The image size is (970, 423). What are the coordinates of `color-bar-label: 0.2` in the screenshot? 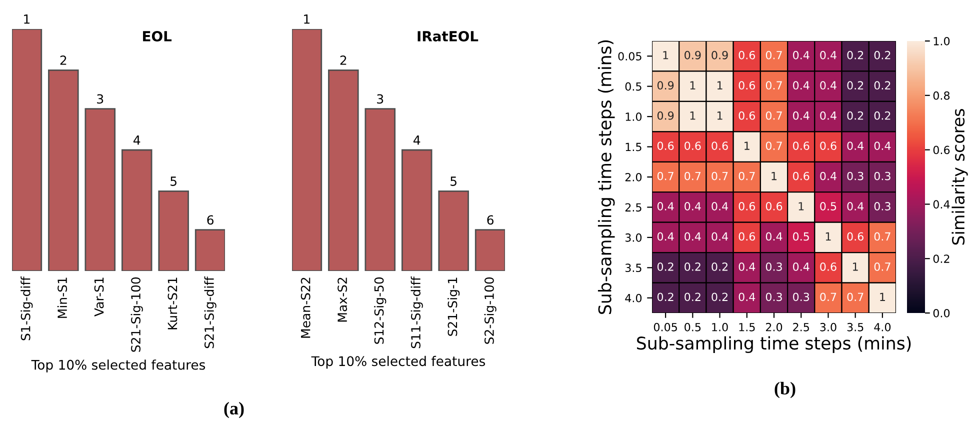 It's located at (941, 258).